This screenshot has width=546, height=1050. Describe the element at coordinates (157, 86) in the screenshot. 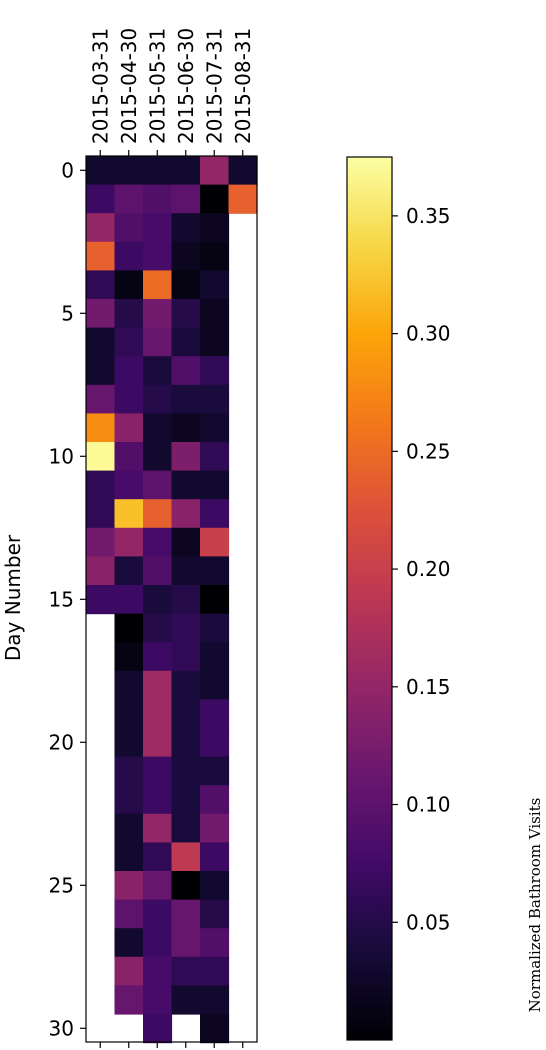

I see `x-tick-label: 2015-05-31` at that location.